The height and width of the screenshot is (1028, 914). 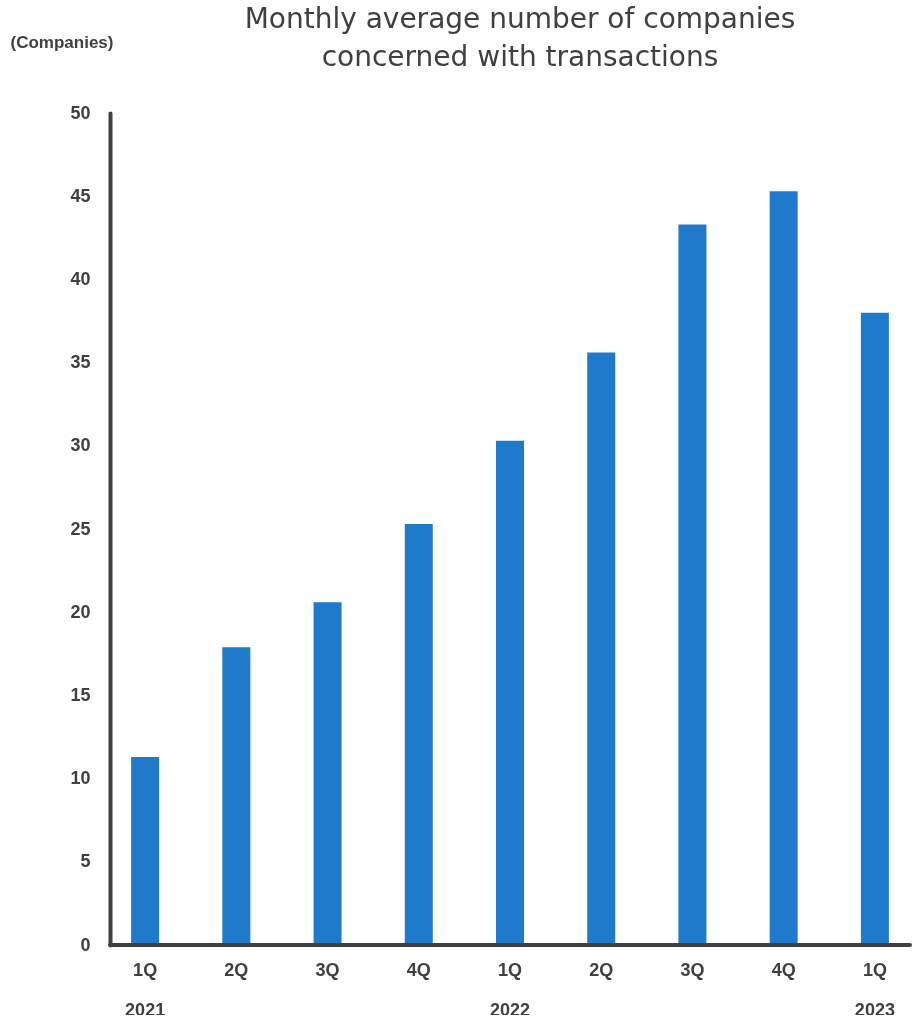 What do you see at coordinates (62, 42) in the screenshot?
I see `y-axis-title: (Companies)` at bounding box center [62, 42].